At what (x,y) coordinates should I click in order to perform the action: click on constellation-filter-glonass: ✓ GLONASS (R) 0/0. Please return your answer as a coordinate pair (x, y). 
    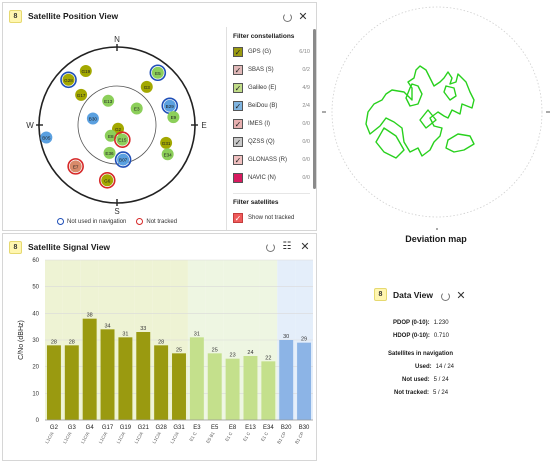
    Looking at the image, I should click on (271, 160).